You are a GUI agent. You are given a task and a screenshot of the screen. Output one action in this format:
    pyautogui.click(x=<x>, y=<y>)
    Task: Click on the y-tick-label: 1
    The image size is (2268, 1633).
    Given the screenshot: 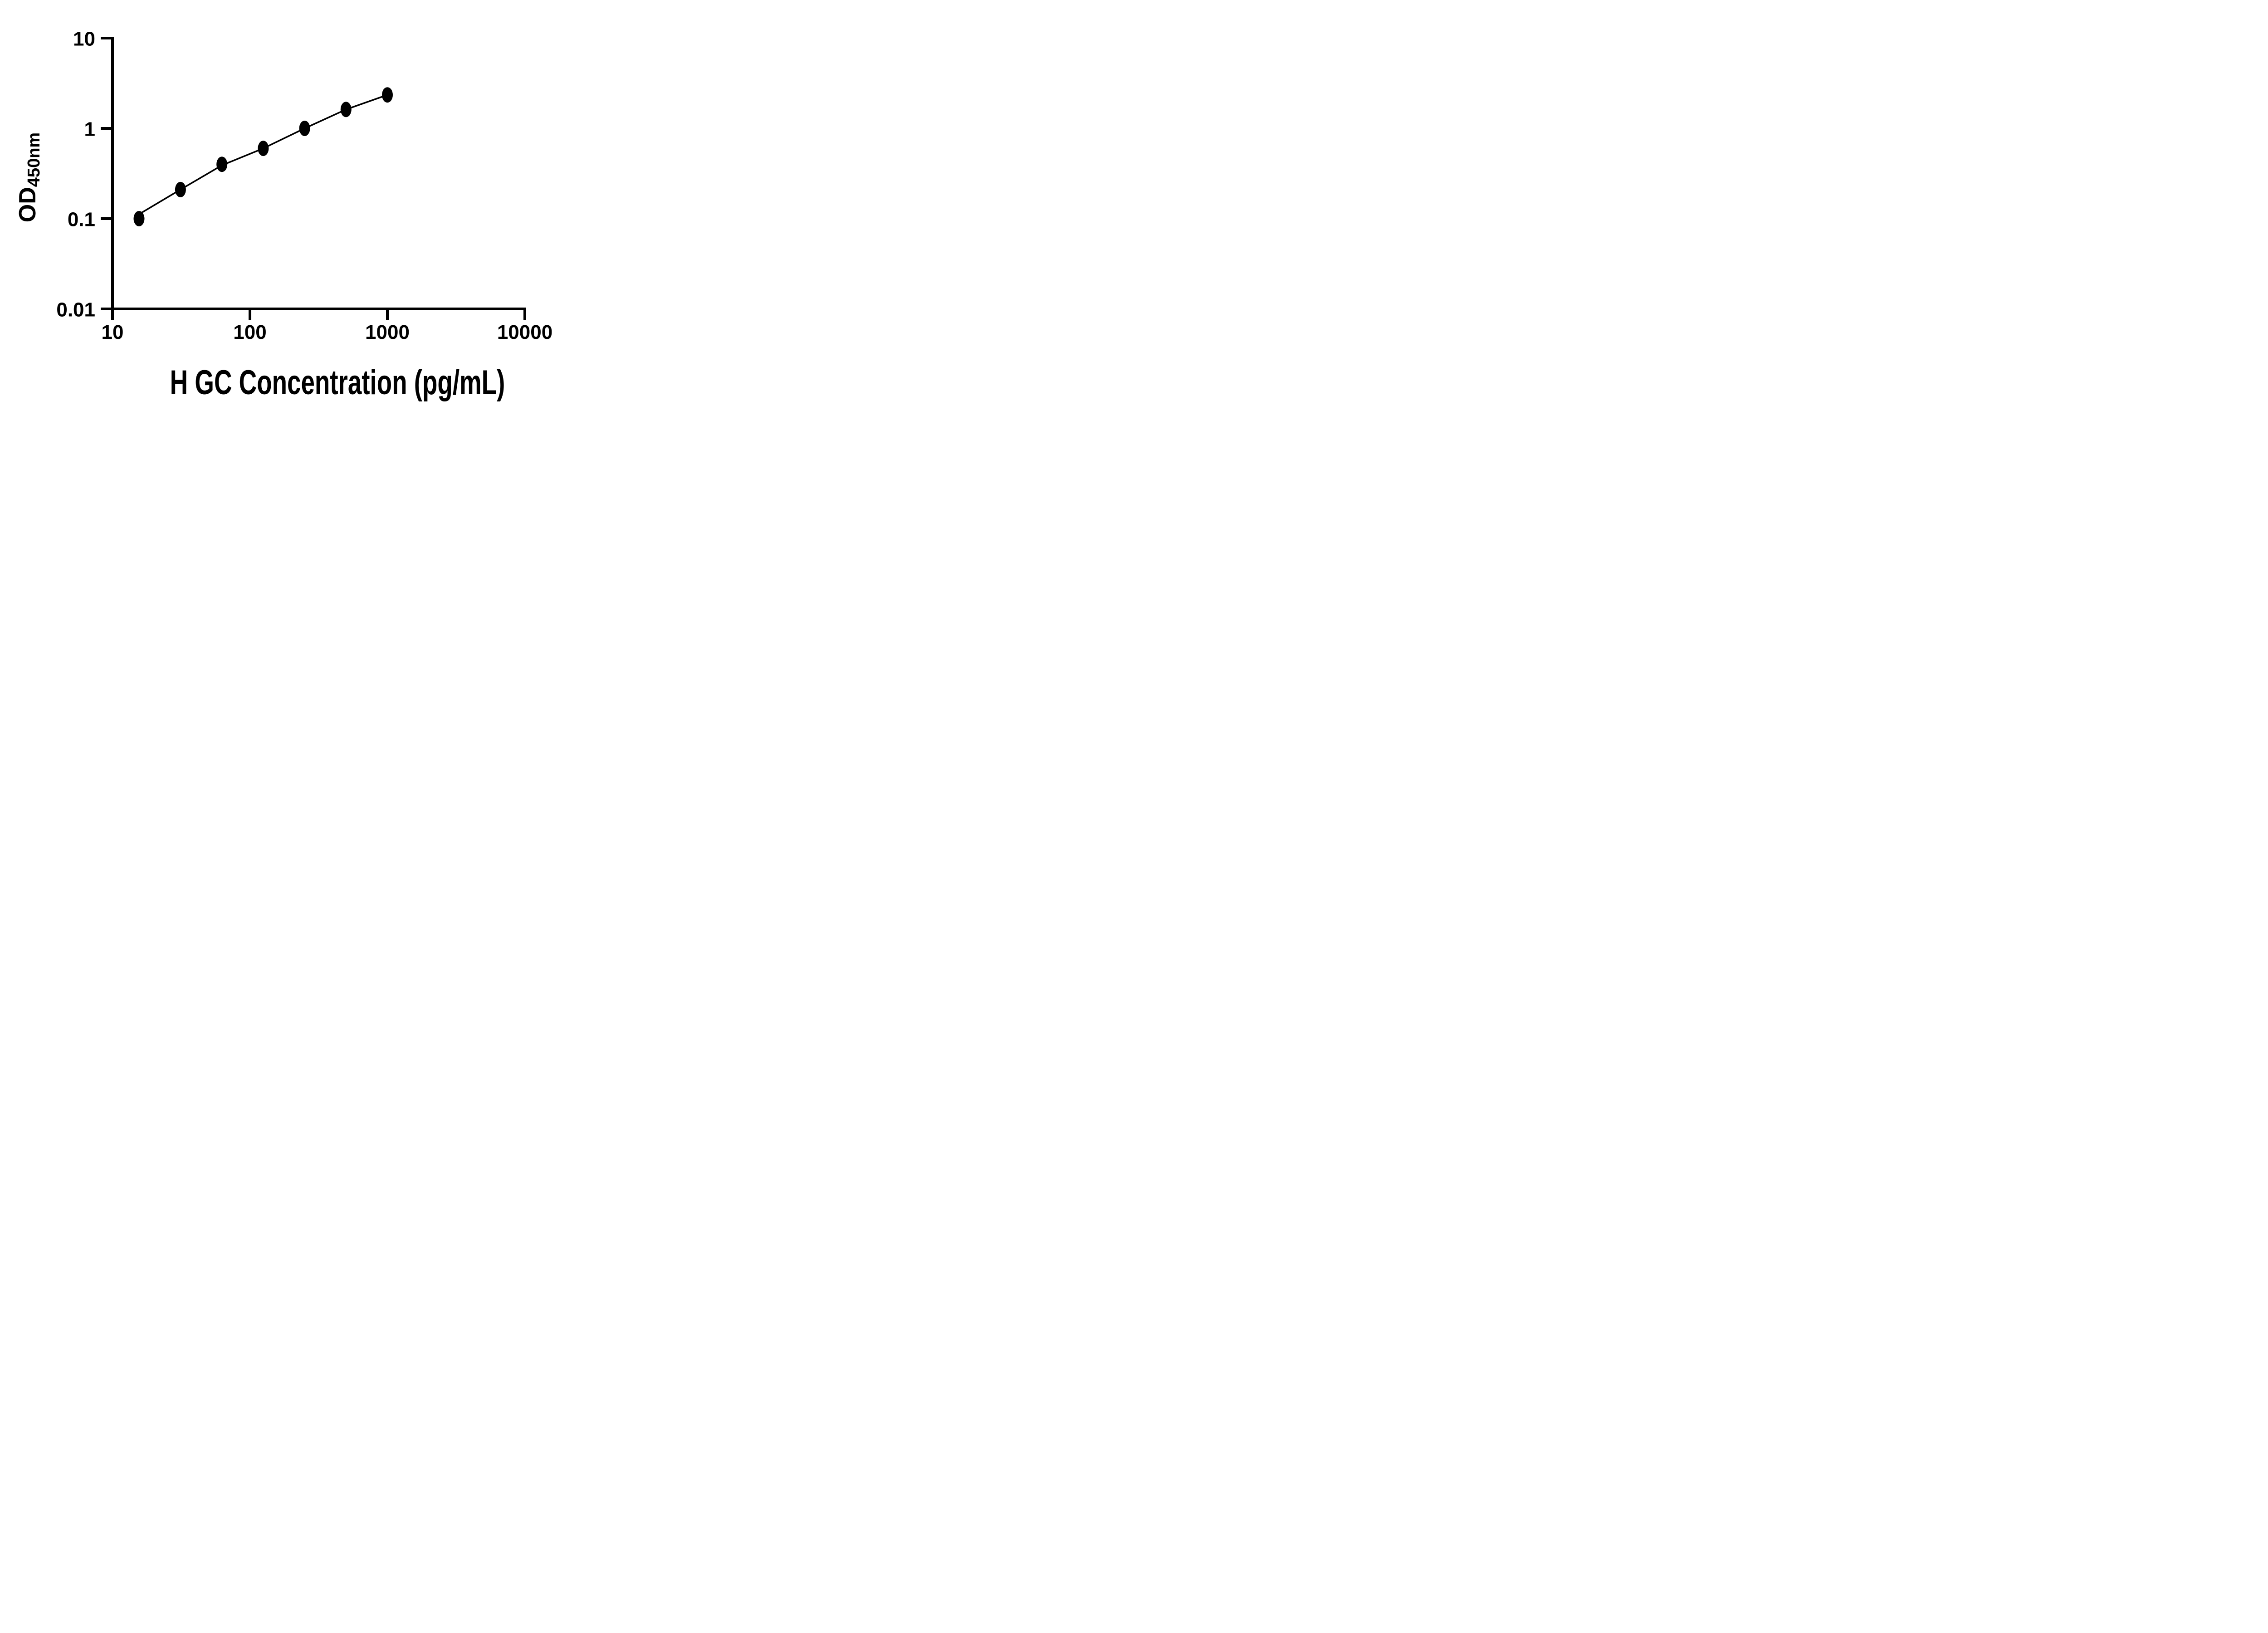 What is the action you would take?
    pyautogui.click(x=89, y=129)
    